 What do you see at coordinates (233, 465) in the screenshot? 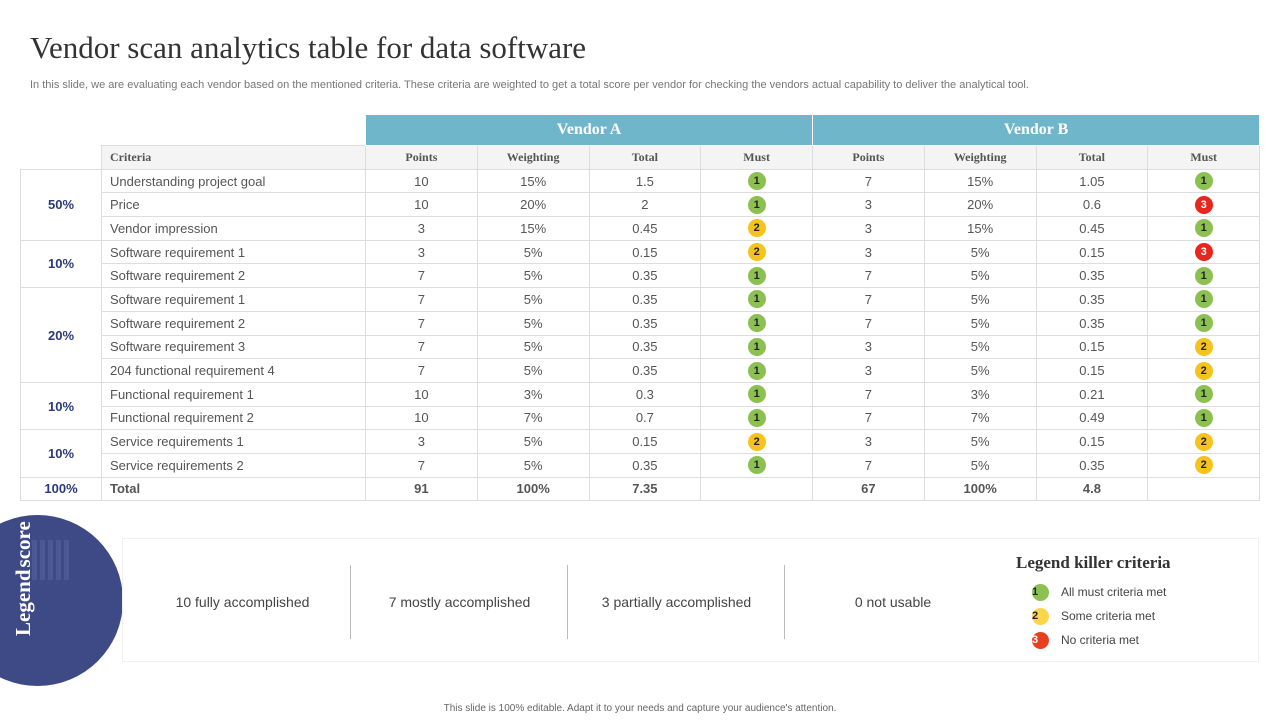
I see `criteria-cell: Service requirements 2` at bounding box center [233, 465].